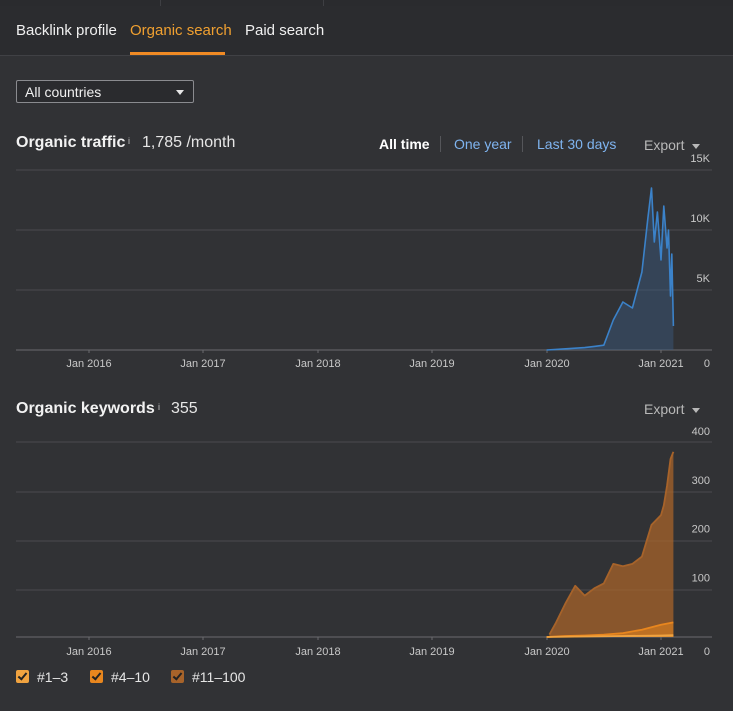  What do you see at coordinates (189, 142) in the screenshot?
I see `organic-traffic-value: 1,785 /month` at bounding box center [189, 142].